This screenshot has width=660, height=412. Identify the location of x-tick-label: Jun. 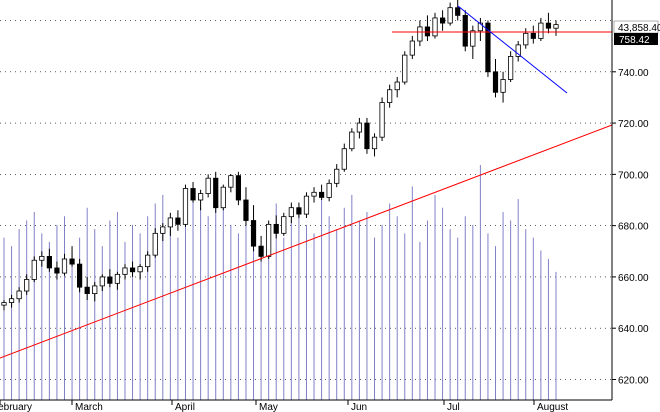
(359, 407).